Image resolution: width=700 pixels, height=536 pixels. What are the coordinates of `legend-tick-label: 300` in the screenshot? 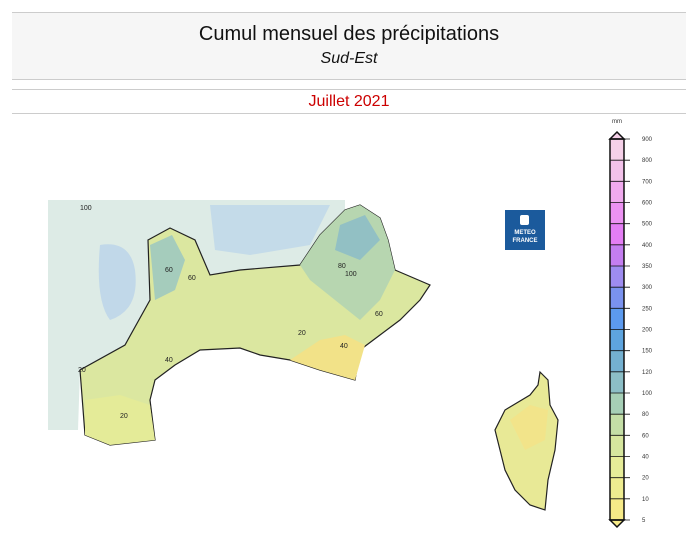 It's located at (647, 288).